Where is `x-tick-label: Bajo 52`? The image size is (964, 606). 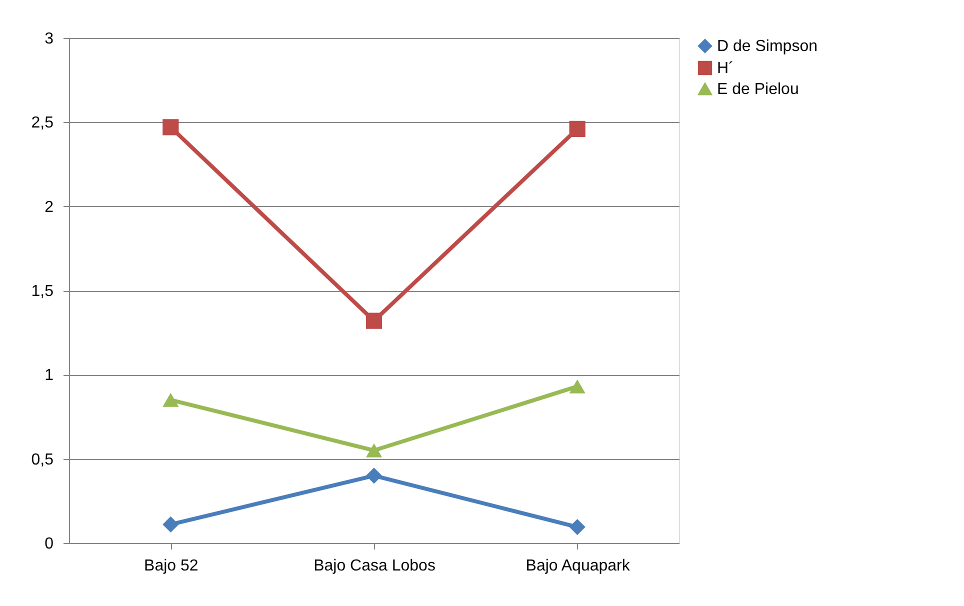
x-tick-label: Bajo 52 is located at coordinates (171, 566).